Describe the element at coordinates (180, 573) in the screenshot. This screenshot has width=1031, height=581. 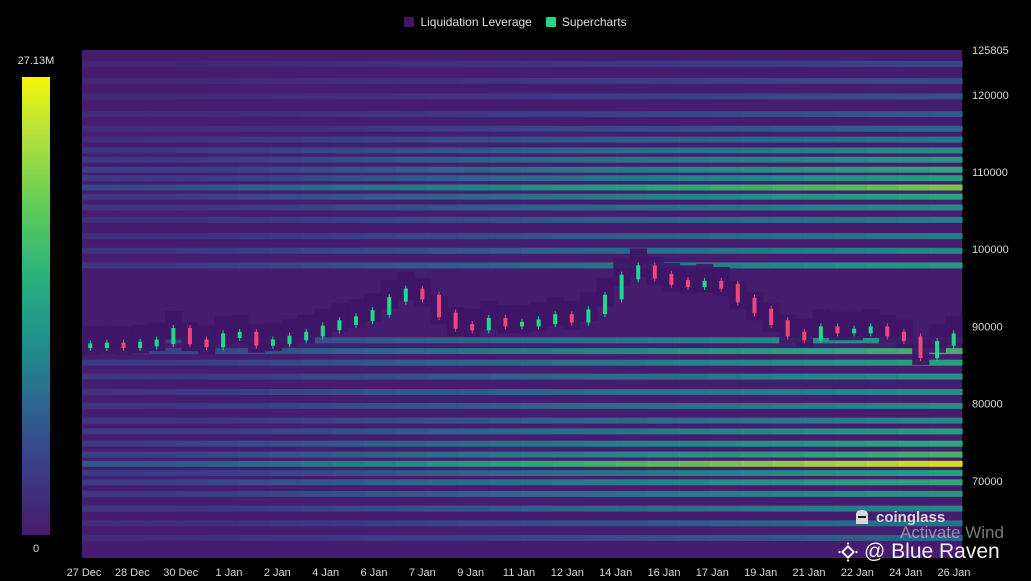
I see `x-tick-label: 30 Dec` at that location.